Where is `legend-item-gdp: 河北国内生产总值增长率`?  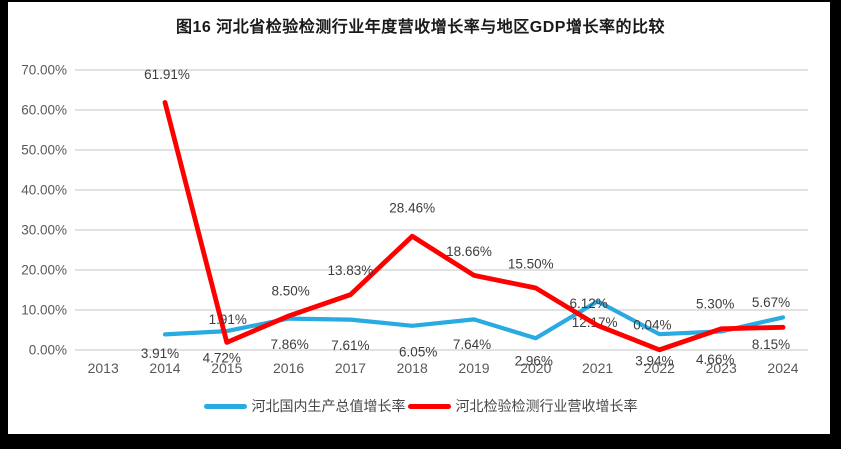
legend-item-gdp: 河北国内生产总值增长率 is located at coordinates (304, 406).